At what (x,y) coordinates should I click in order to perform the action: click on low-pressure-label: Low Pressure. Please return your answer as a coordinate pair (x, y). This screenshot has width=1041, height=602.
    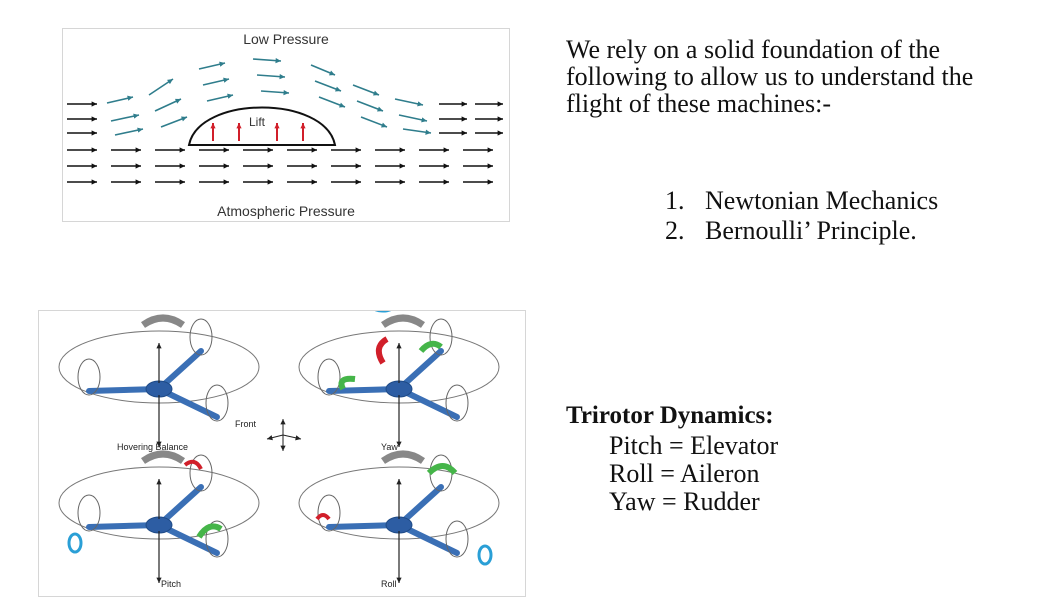
    Looking at the image, I should click on (286, 39).